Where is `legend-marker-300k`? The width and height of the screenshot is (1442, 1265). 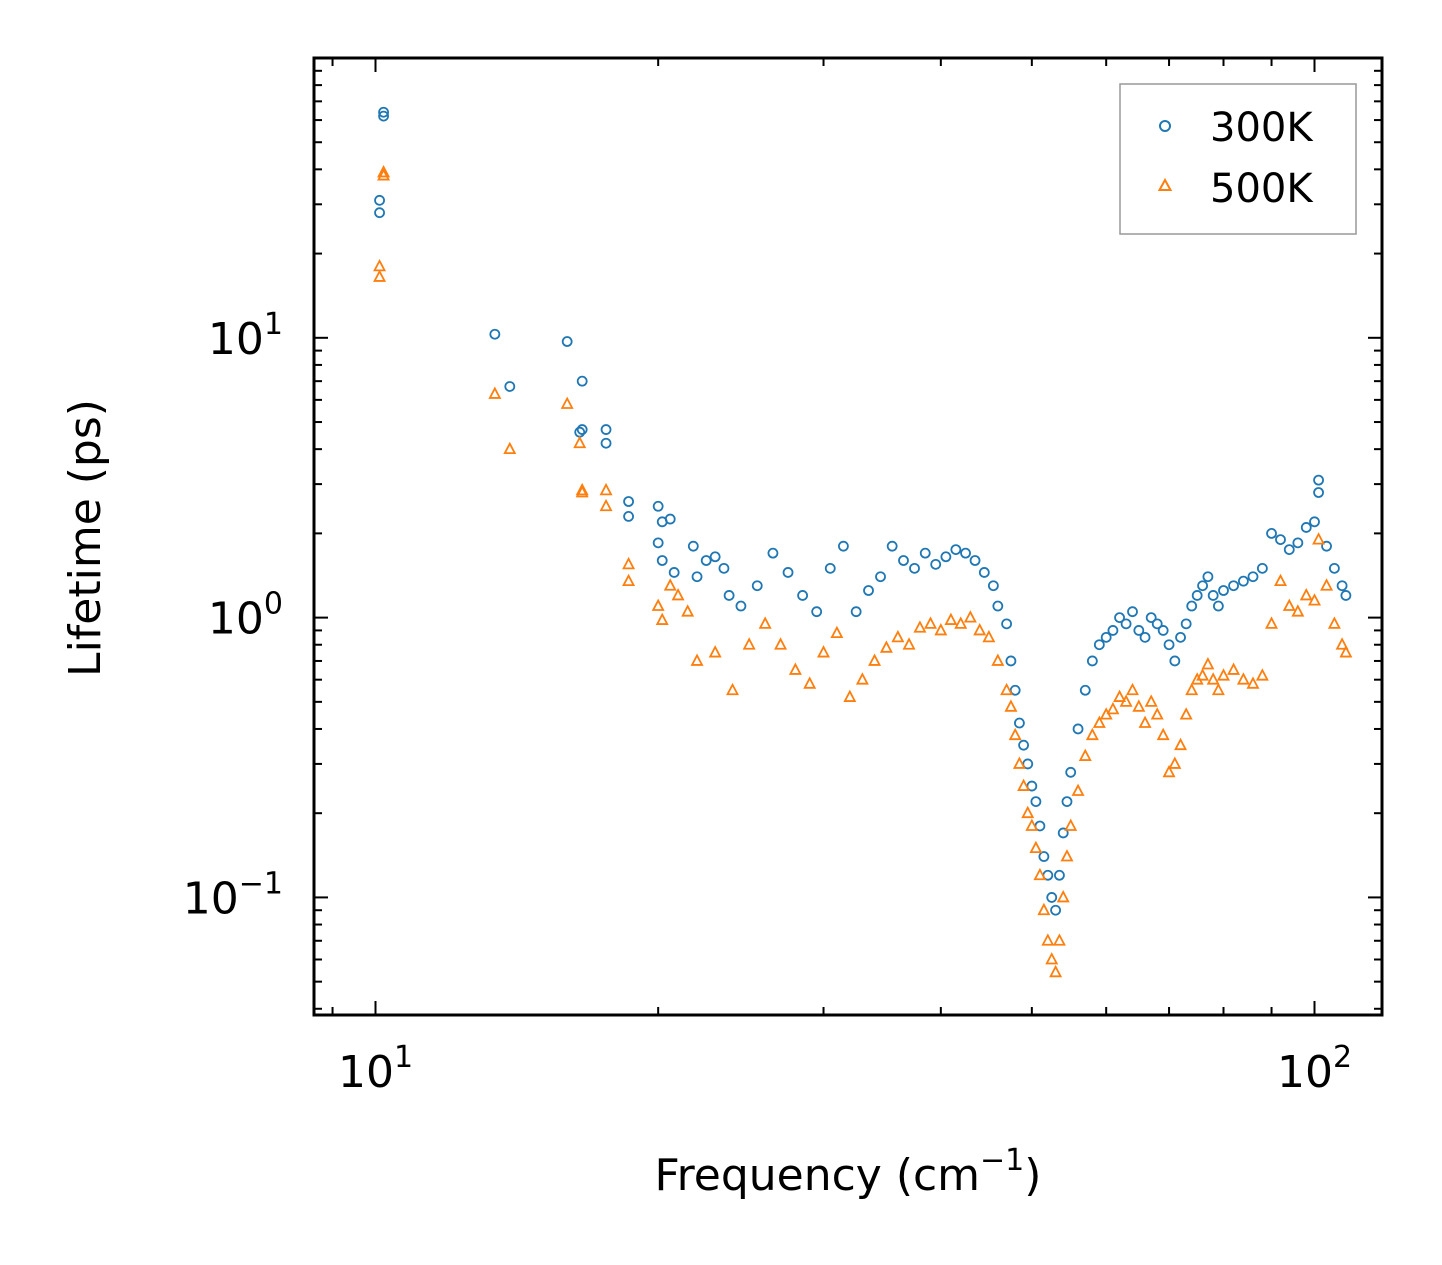 legend-marker-300k is located at coordinates (1165, 126).